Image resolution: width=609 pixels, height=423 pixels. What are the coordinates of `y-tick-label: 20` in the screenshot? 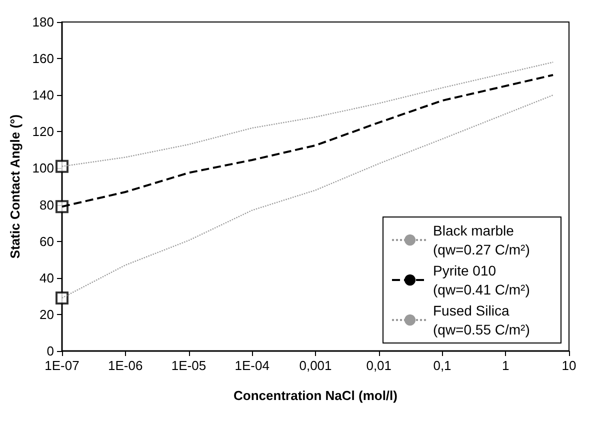 It's located at (47, 314).